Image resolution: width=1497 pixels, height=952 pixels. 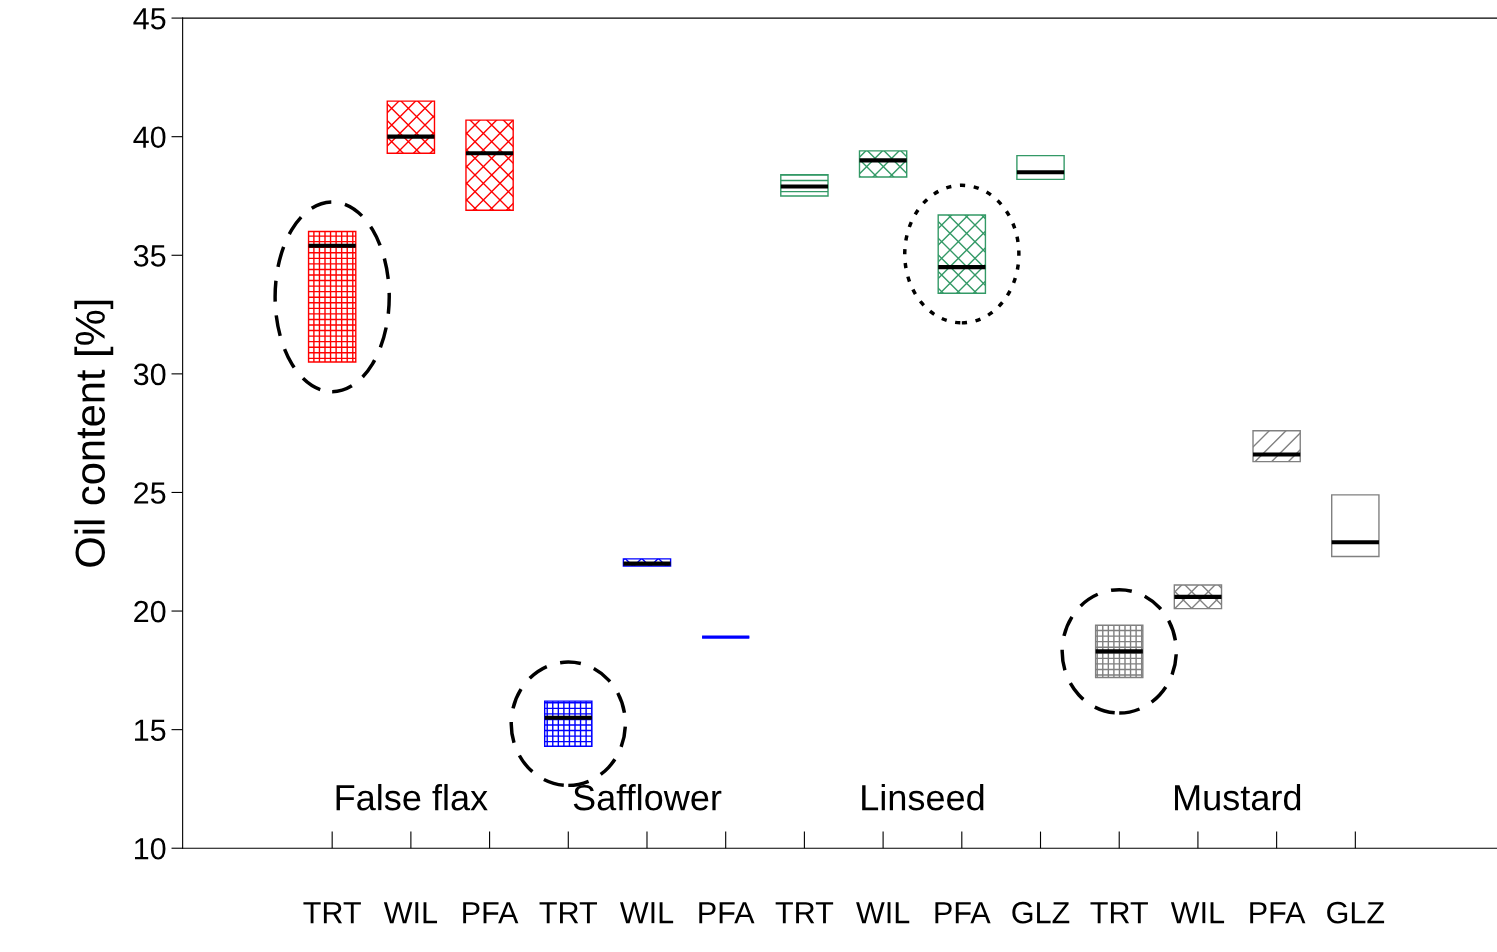 I want to click on annotation: False flax, so click(x=412, y=797).